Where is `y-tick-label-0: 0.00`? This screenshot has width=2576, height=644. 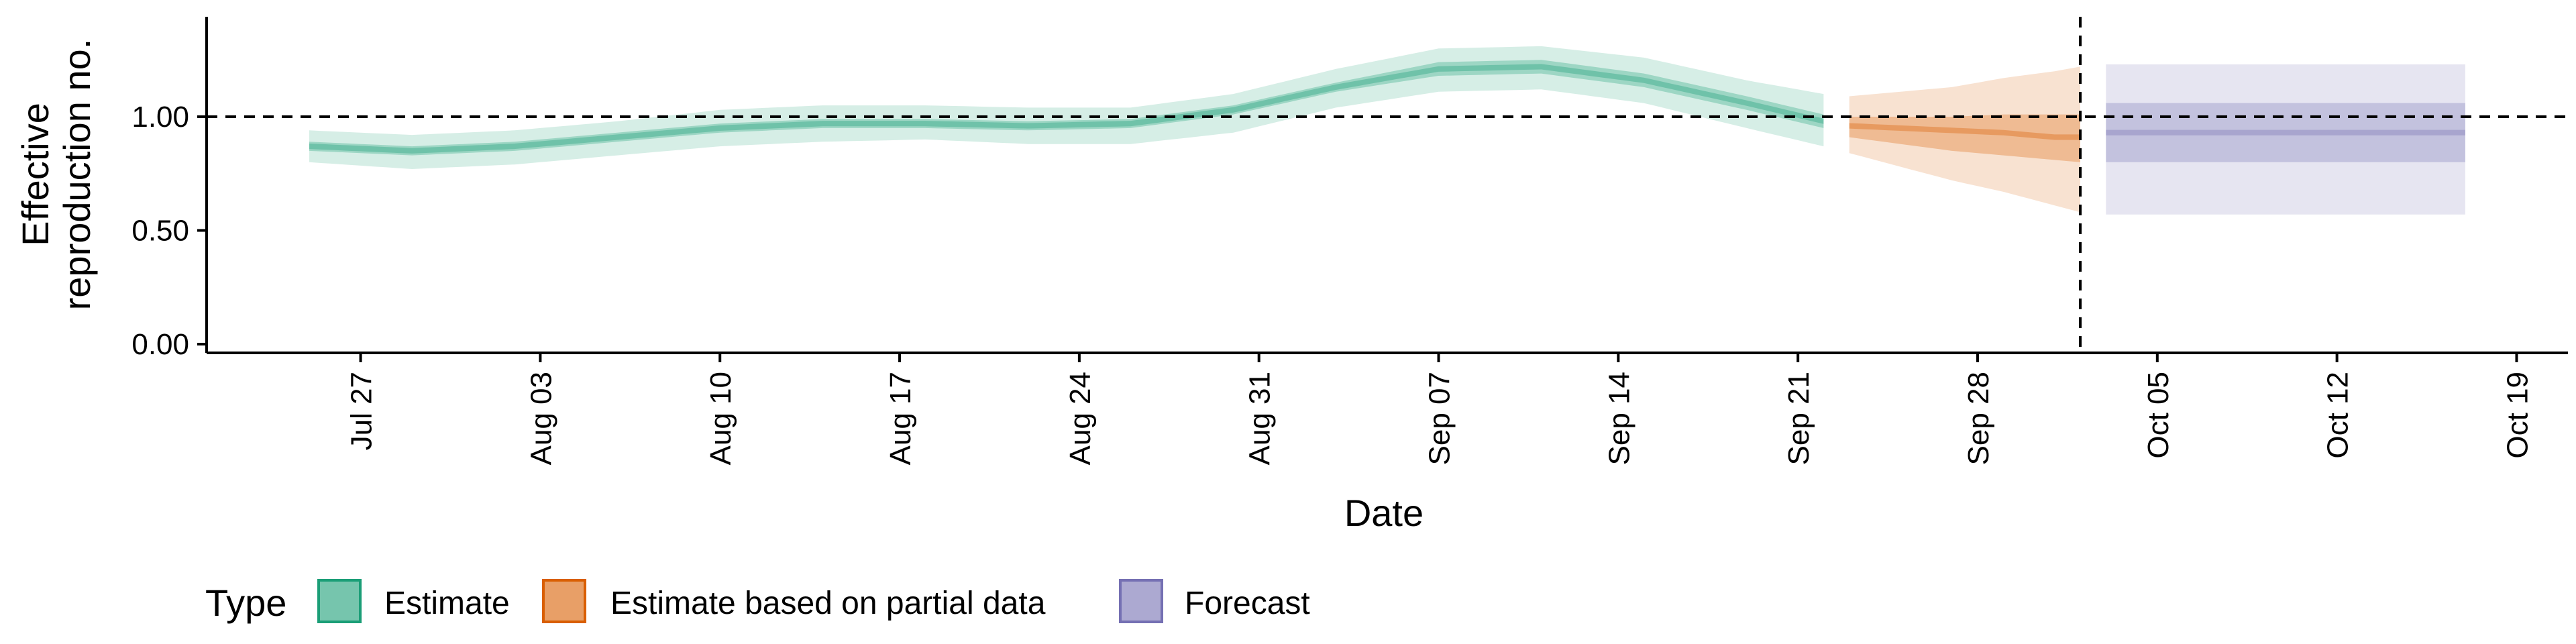 y-tick-label-0: 0.00 is located at coordinates (160, 344).